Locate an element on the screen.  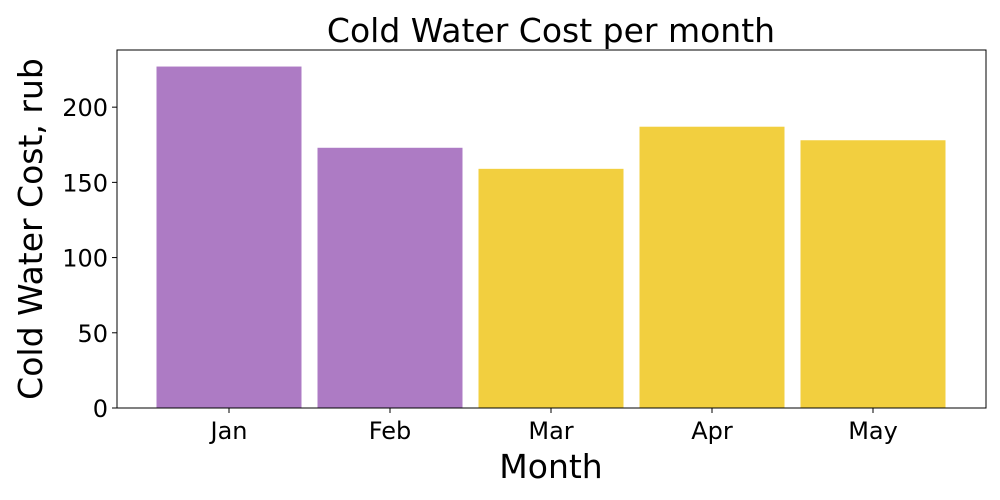
y-tick-label: 50 is located at coordinates (92, 334).